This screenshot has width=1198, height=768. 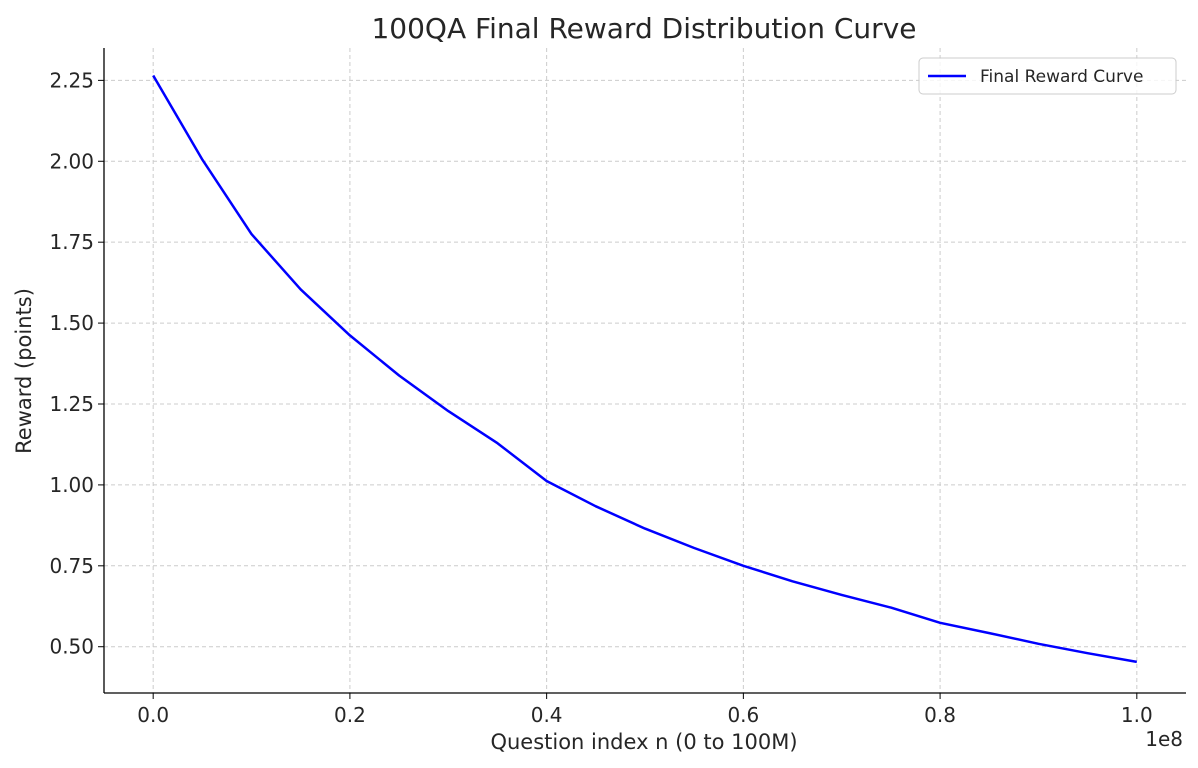 I want to click on legend: Final Reward Curve, so click(x=1047, y=76).